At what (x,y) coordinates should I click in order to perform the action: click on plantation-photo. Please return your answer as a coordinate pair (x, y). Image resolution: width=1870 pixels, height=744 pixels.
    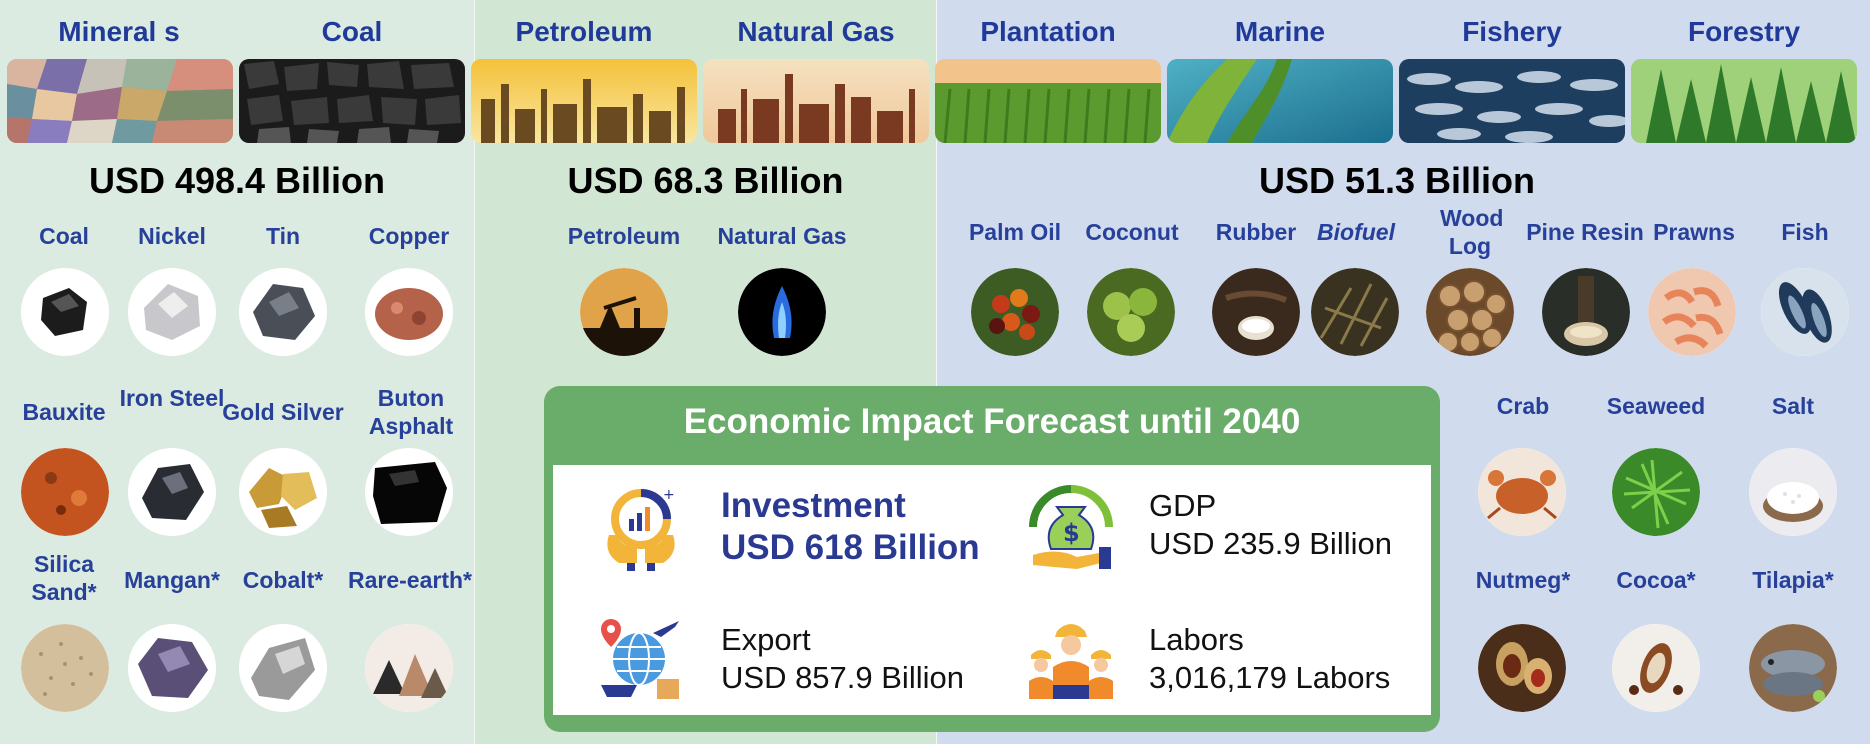
    Looking at the image, I should click on (1048, 101).